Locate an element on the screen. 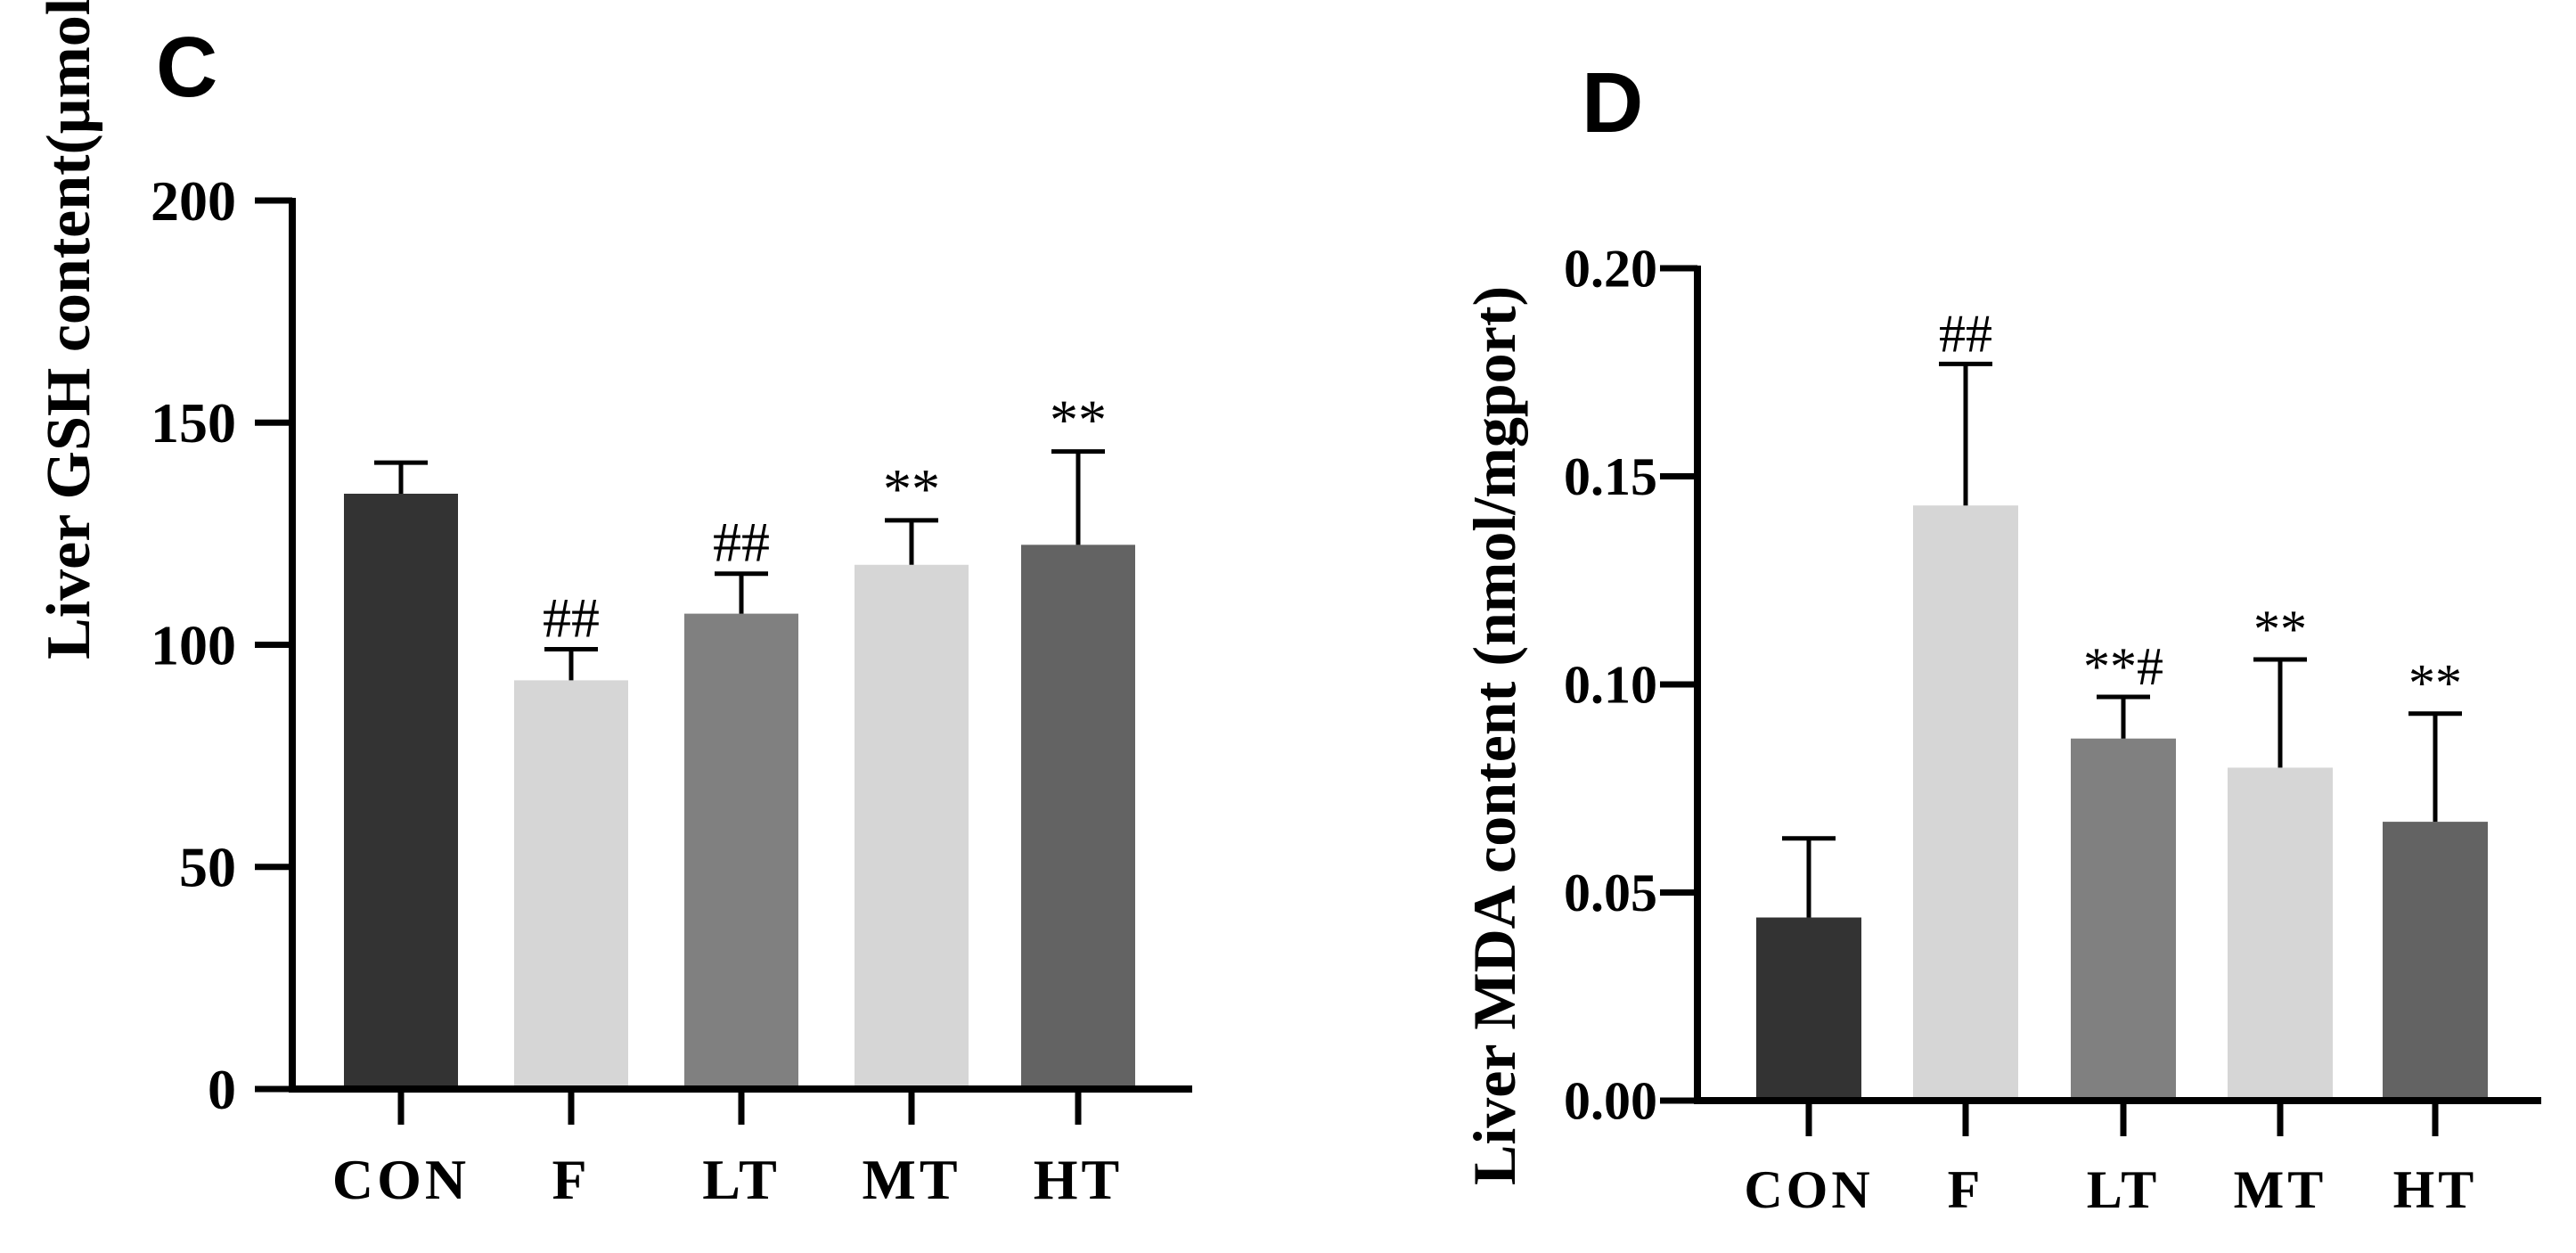 The height and width of the screenshot is (1253, 2576). panel-label-c: C is located at coordinates (186, 67).